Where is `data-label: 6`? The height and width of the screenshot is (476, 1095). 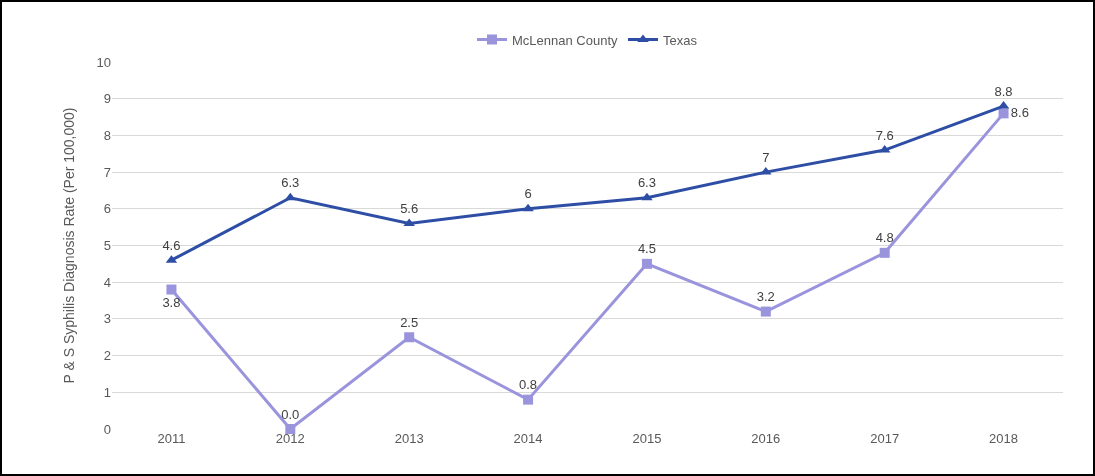 data-label: 6 is located at coordinates (528, 194).